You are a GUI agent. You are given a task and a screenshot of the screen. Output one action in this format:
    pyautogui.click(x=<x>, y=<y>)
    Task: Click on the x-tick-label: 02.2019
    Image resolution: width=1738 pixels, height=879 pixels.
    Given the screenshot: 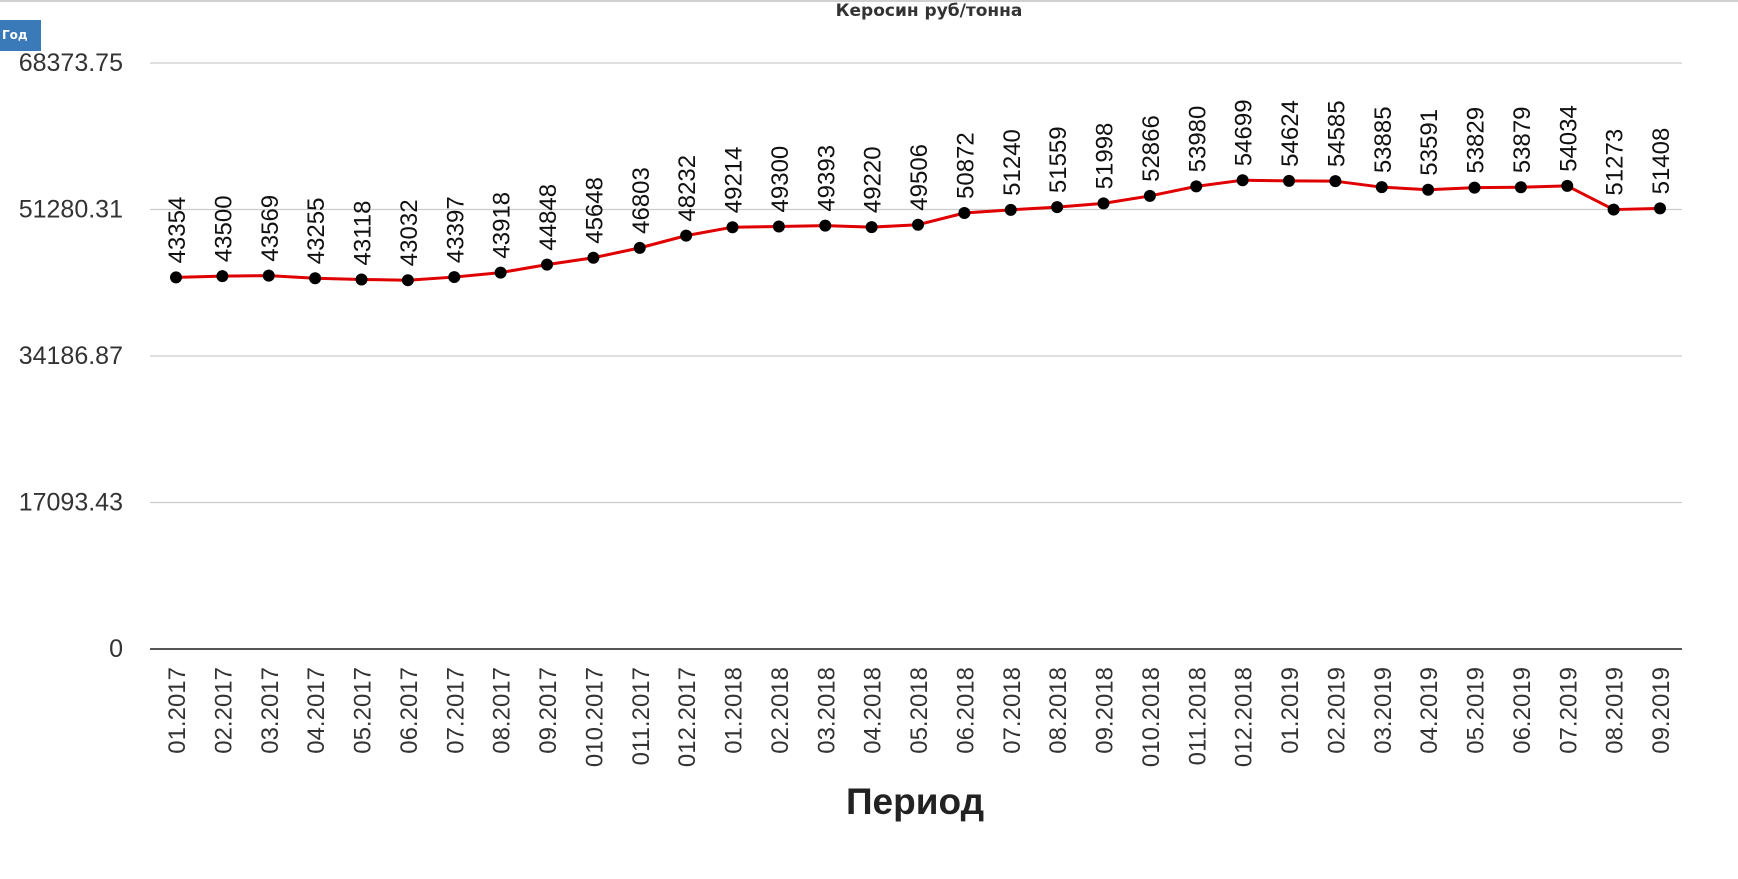 What is the action you would take?
    pyautogui.click(x=1336, y=710)
    